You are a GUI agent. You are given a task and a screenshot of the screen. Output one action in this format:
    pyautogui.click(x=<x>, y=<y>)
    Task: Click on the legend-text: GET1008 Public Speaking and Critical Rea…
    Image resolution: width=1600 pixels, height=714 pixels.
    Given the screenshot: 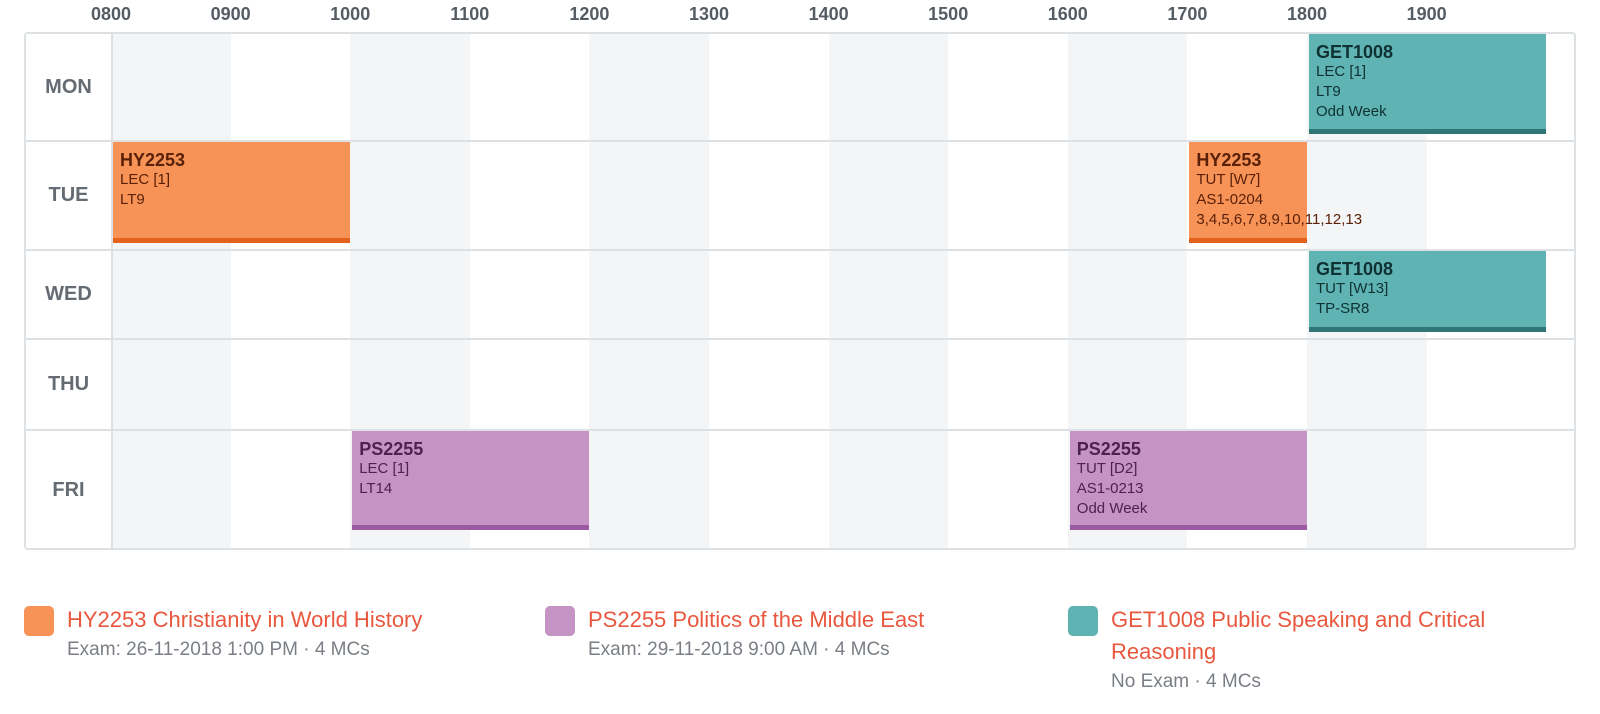 What is the action you would take?
    pyautogui.click(x=1336, y=650)
    